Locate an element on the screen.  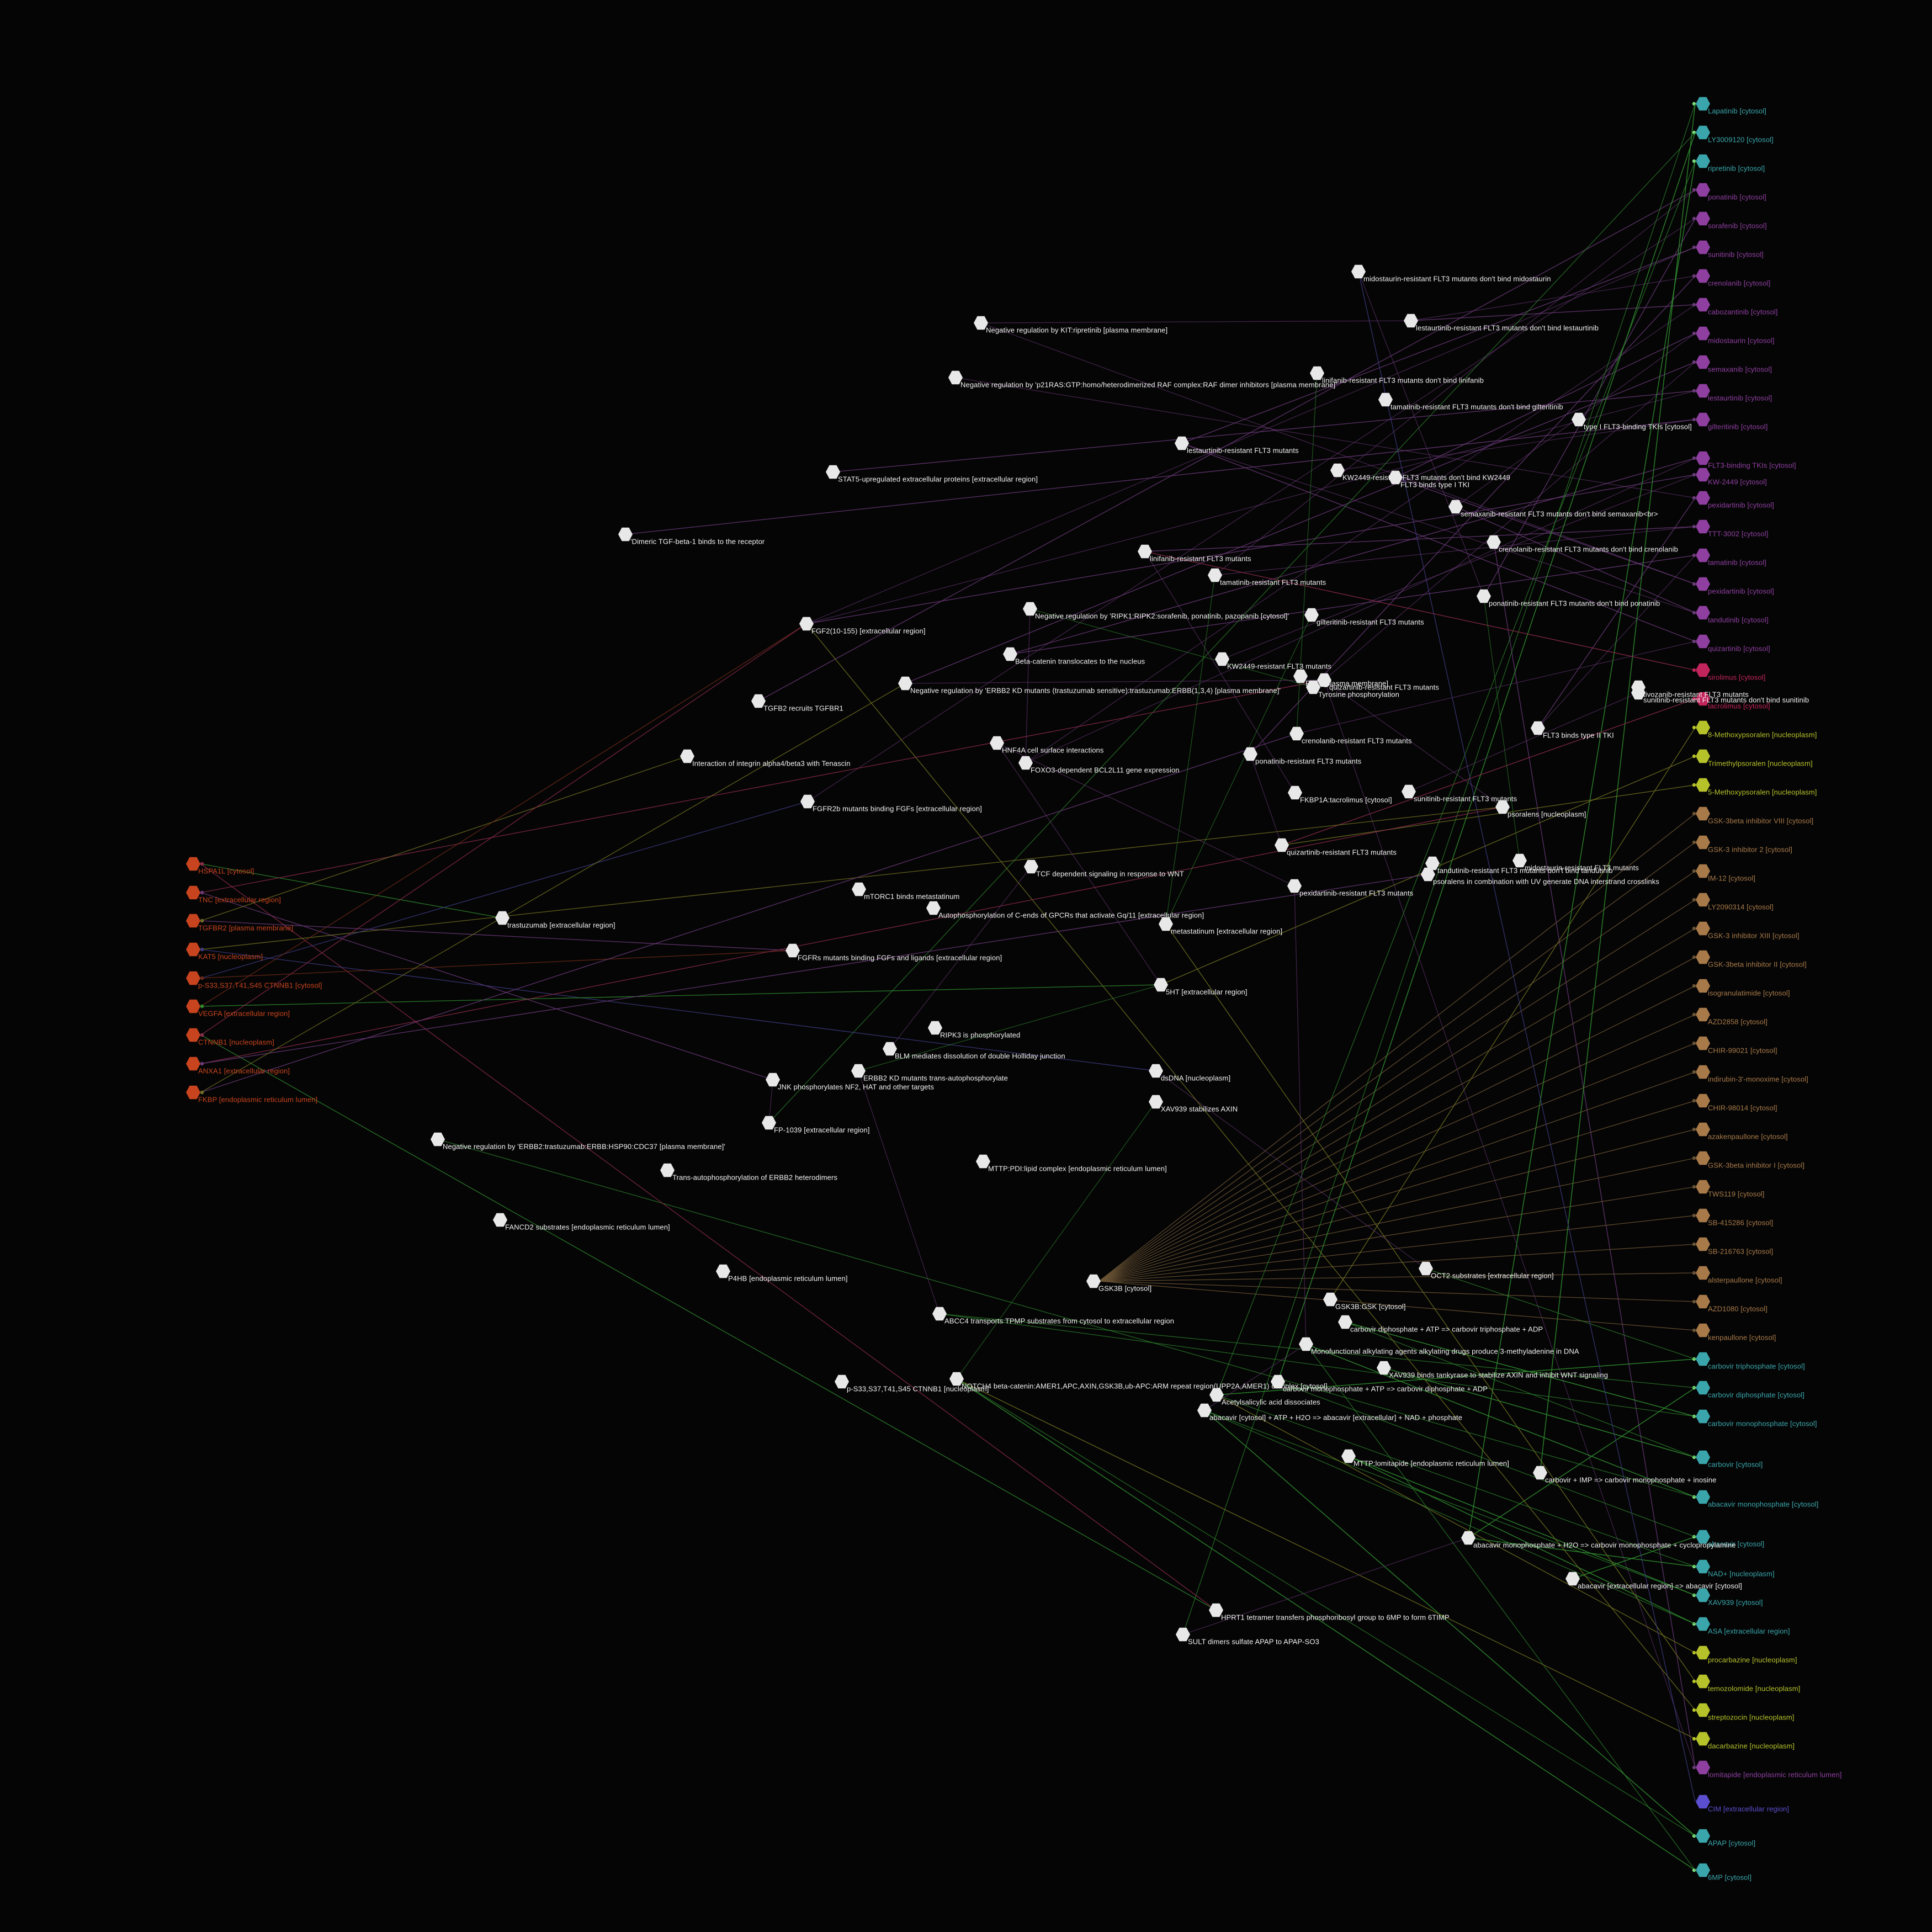
entity-node: semaxanib [cytosol] is located at coordinates (1734, 365).